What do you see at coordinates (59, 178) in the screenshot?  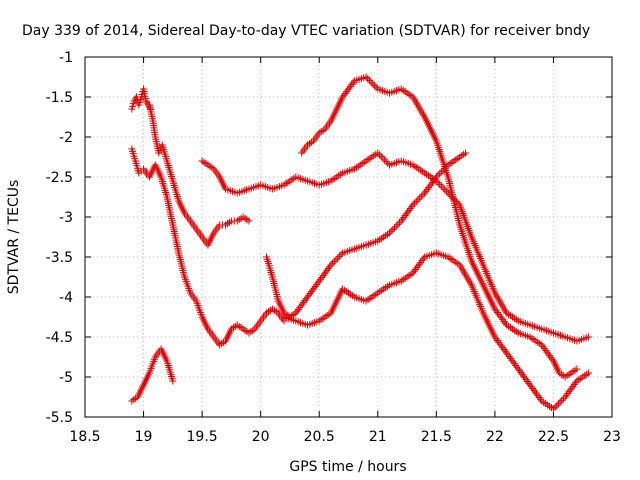 I see `y-tick-label: -2.5` at bounding box center [59, 178].